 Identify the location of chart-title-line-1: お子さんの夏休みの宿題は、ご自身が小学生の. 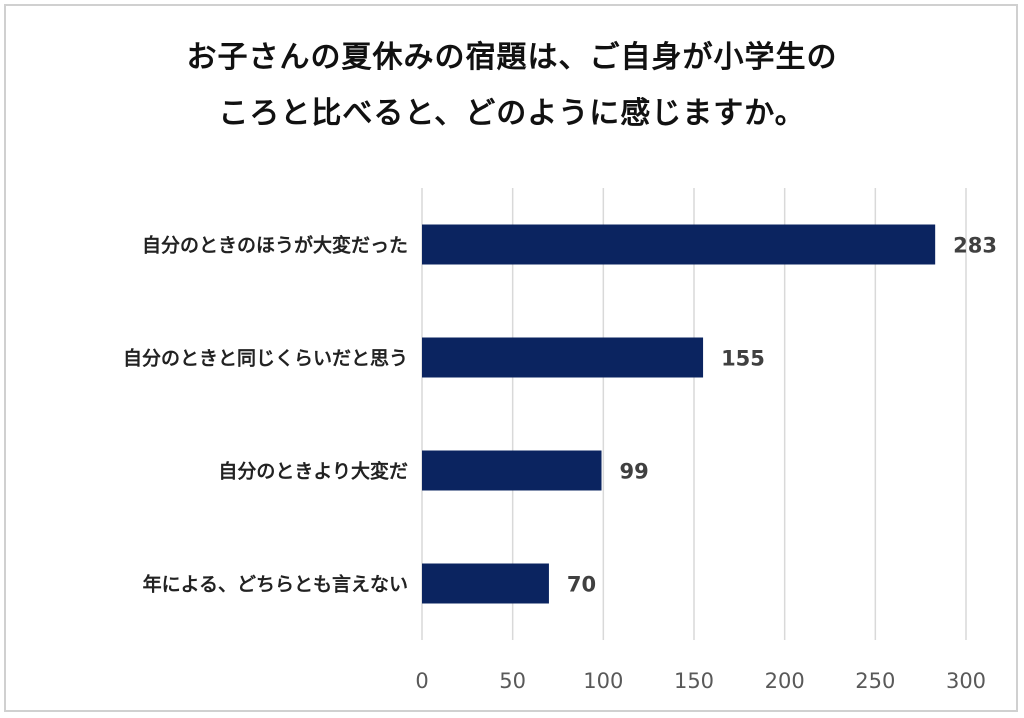
(512, 57).